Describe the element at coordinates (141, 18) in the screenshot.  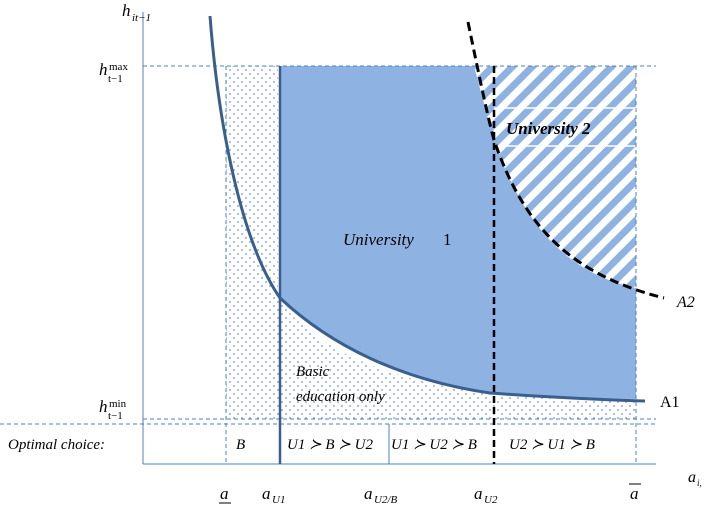
I see `y-axis-label-sub: it−1` at that location.